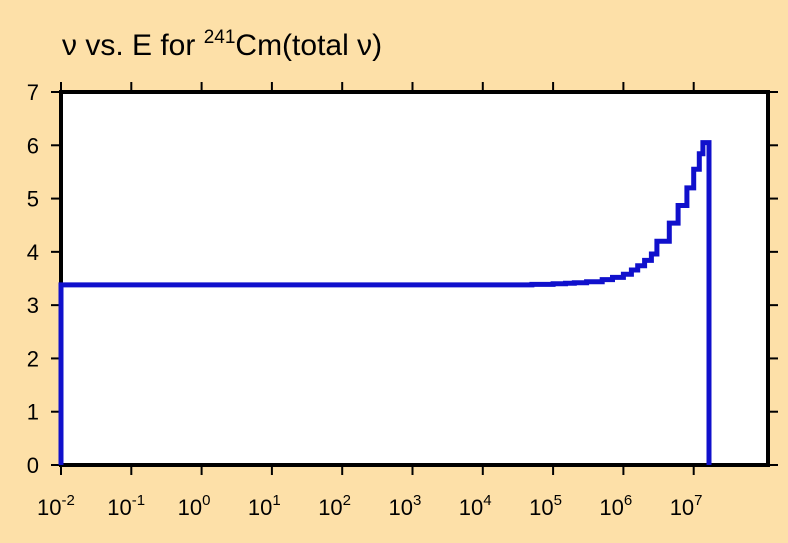  What do you see at coordinates (33, 358) in the screenshot?
I see `y-tick-label: 2` at bounding box center [33, 358].